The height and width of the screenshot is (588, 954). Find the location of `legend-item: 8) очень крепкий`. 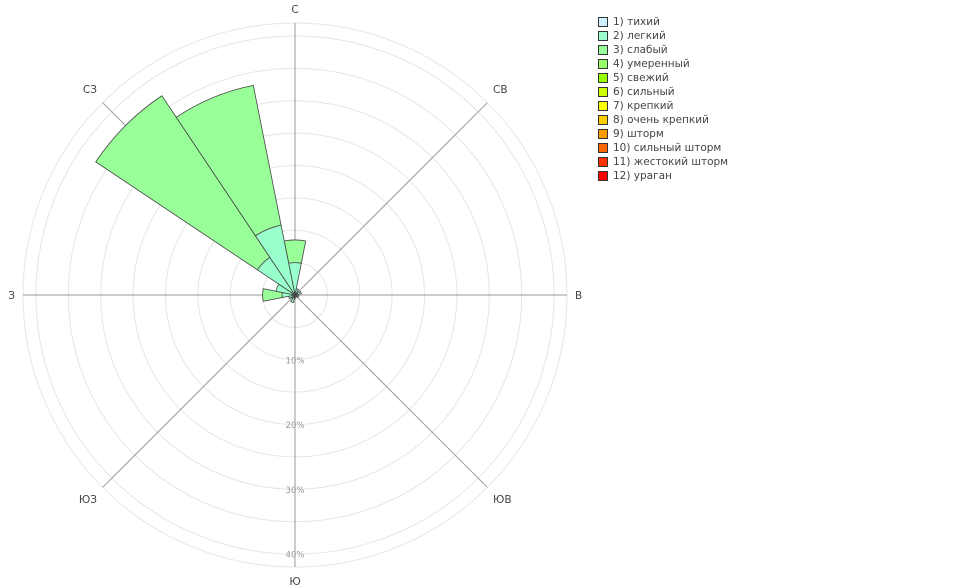

legend-item: 8) очень крепкий is located at coordinates (663, 120).